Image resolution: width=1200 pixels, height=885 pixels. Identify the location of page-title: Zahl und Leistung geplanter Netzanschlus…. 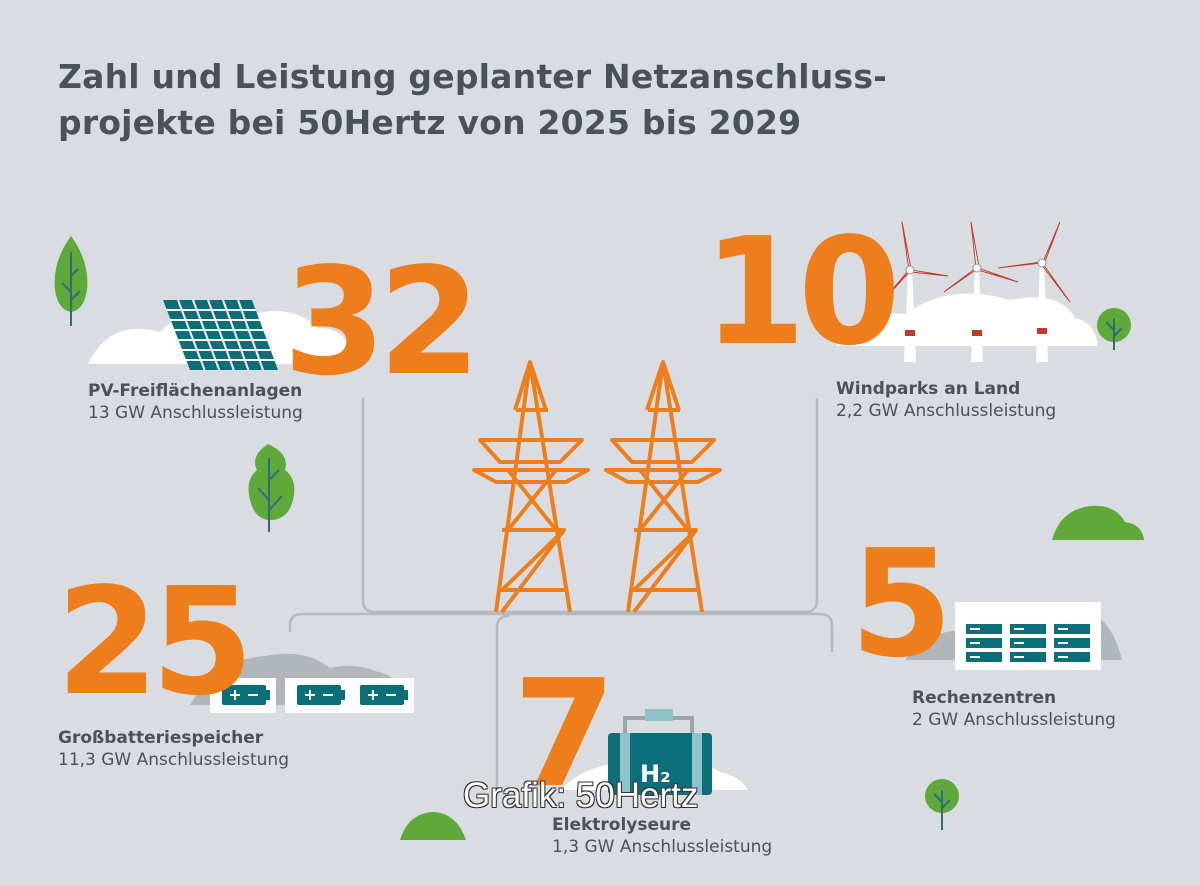
(472, 100).